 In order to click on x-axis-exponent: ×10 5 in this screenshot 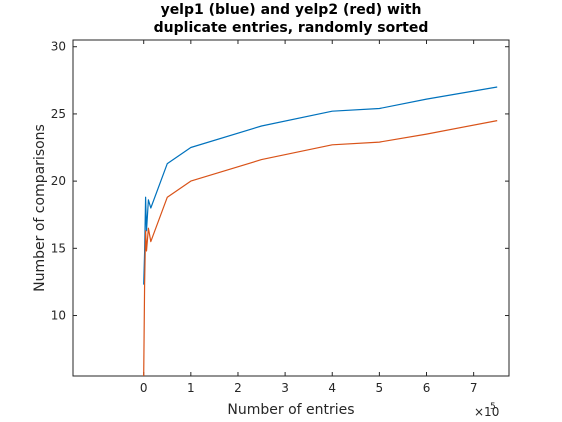, I will do `click(486, 410)`.